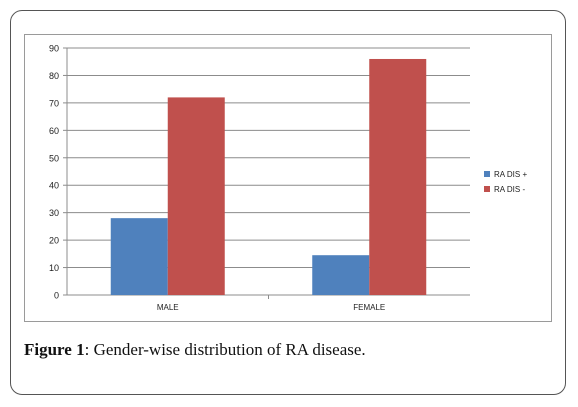 This screenshot has height=407, width=578. What do you see at coordinates (54, 268) in the screenshot?
I see `y-tick-label: 10` at bounding box center [54, 268].